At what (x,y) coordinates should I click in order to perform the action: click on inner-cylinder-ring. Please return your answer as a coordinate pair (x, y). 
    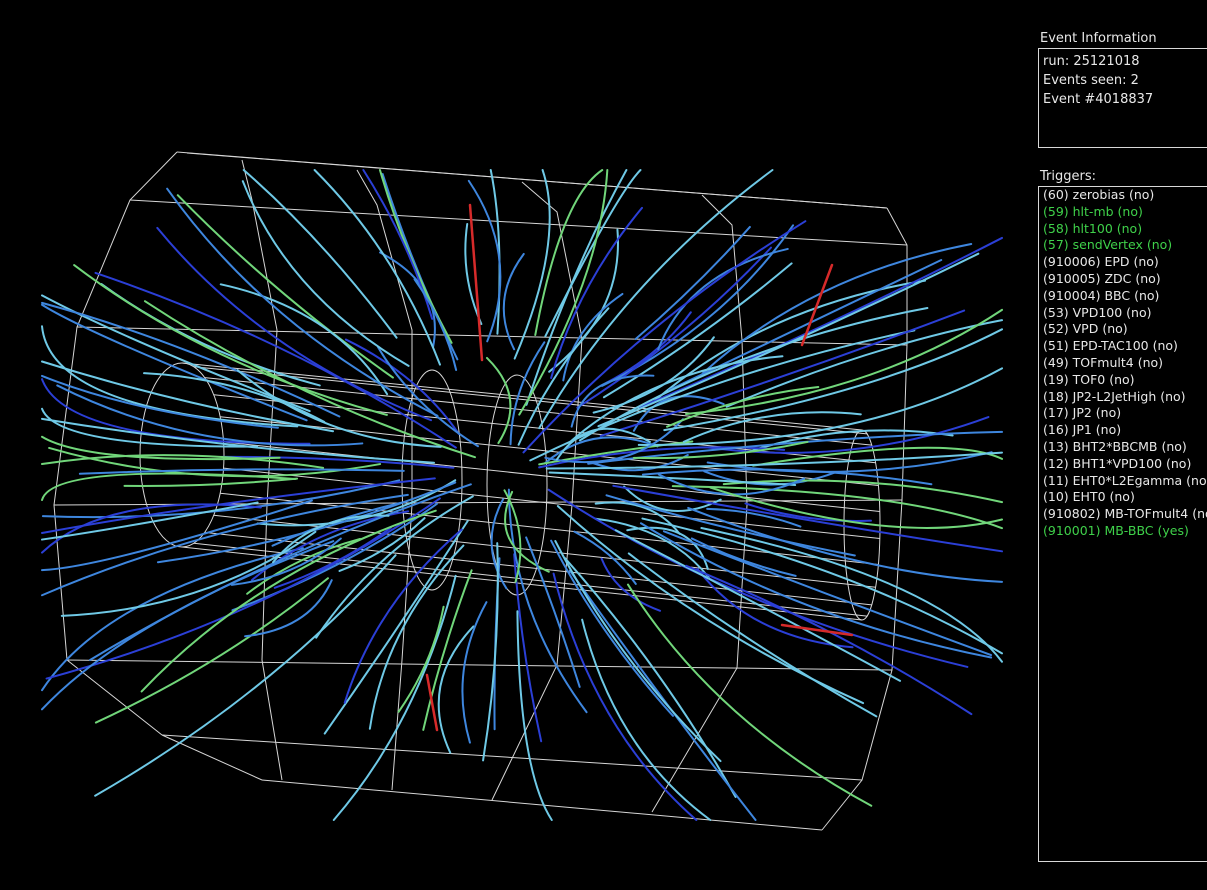
    Looking at the image, I should click on (432, 480).